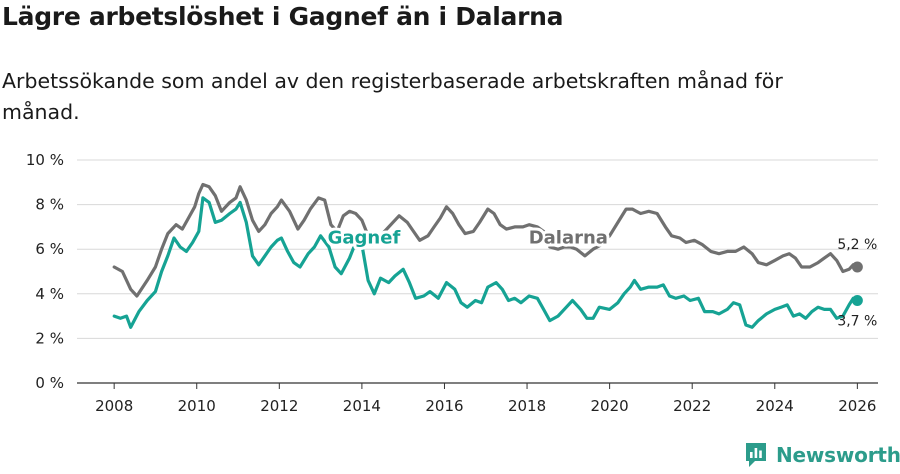 The image size is (900, 474). Describe the element at coordinates (857, 245) in the screenshot. I see `end-value-label-dalarna: 5,2 %` at that location.